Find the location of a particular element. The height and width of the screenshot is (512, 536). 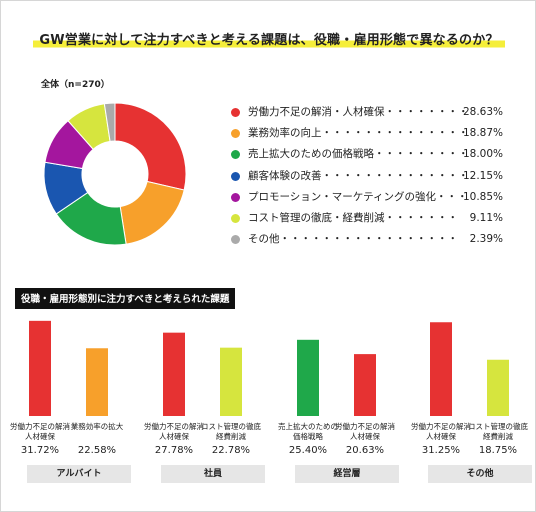

bar-value-label: 18.75% is located at coordinates (498, 450).